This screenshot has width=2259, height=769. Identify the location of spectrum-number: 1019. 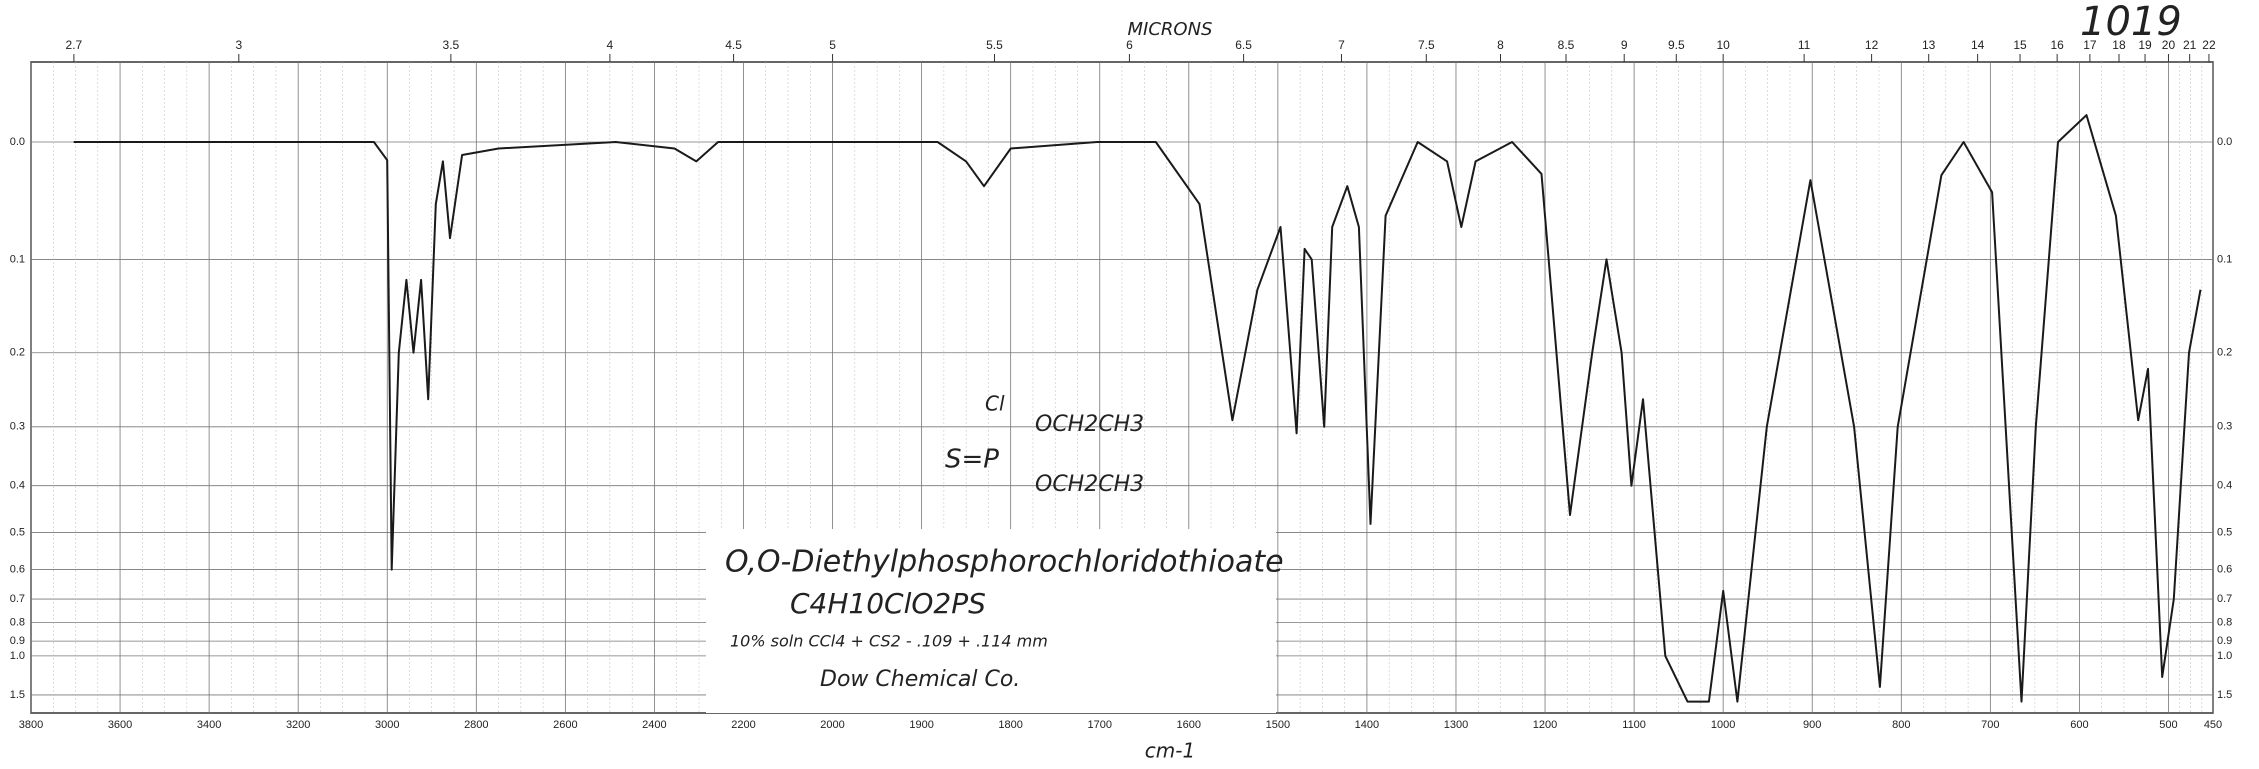
(2131, 22).